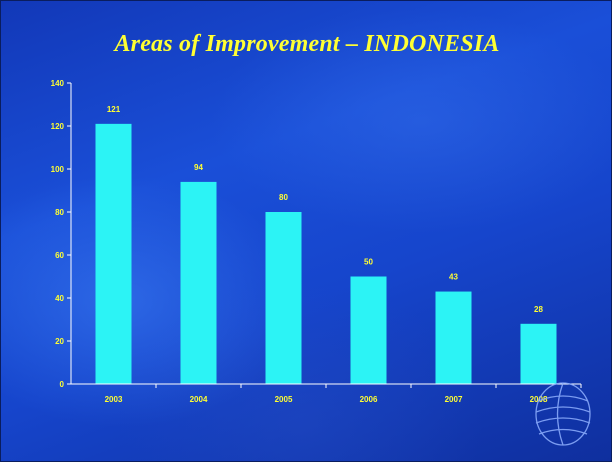 The width and height of the screenshot is (612, 462). Describe the element at coordinates (563, 414) in the screenshot. I see `globe-logo-icon` at that location.